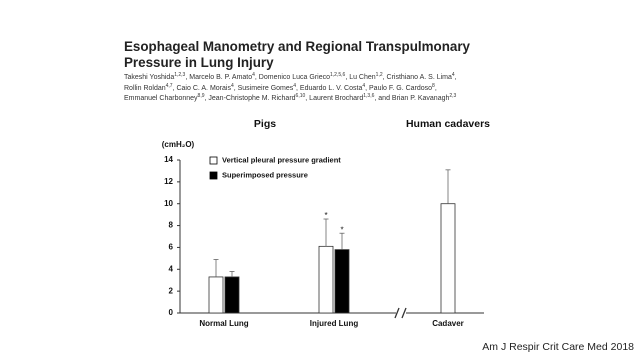 Image resolution: width=640 pixels, height=360 pixels. I want to click on axis-break, so click(400, 313).